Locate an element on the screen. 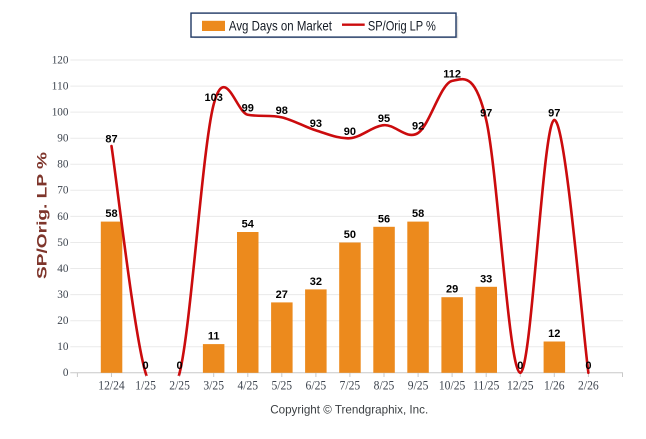 This screenshot has height=439, width=646. svg-text: 40 is located at coordinates (63, 269).